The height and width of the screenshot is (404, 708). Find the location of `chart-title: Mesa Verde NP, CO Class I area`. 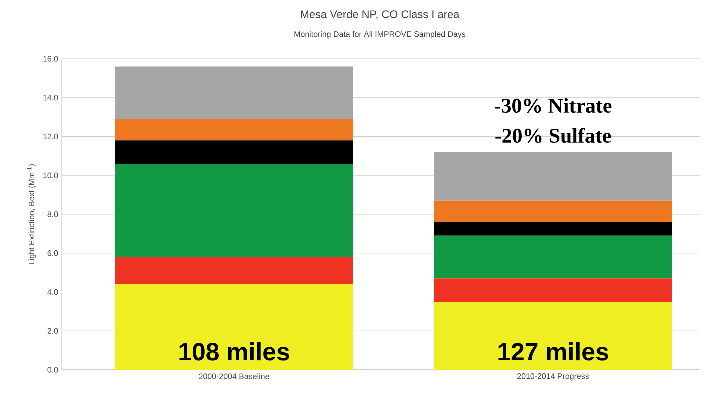

chart-title: Mesa Verde NP, CO Class I area is located at coordinates (380, 15).